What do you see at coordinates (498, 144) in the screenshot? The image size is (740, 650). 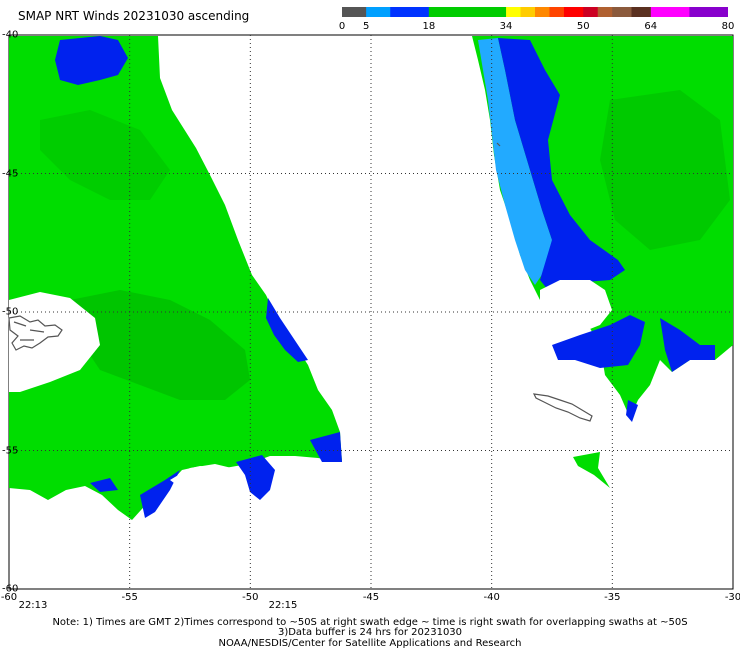 I see `shag-rocks-mark` at bounding box center [498, 144].